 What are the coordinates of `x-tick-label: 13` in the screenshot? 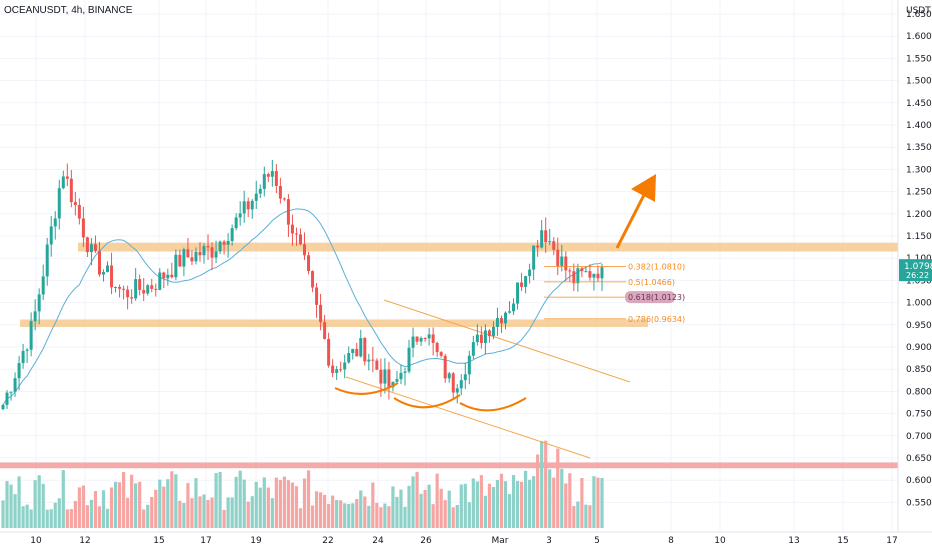 It's located at (793, 541).